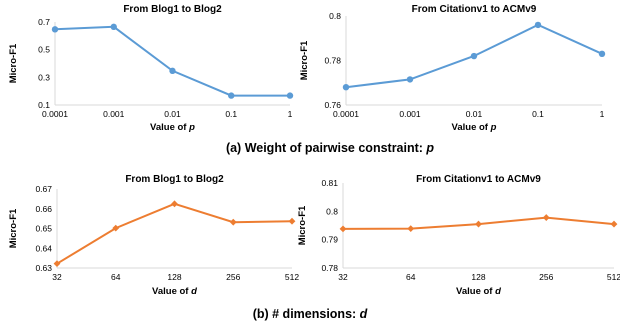 This screenshot has width=620, height=326. Describe the element at coordinates (44, 105) in the screenshot. I see `y-tick-label: 0.1` at that location.